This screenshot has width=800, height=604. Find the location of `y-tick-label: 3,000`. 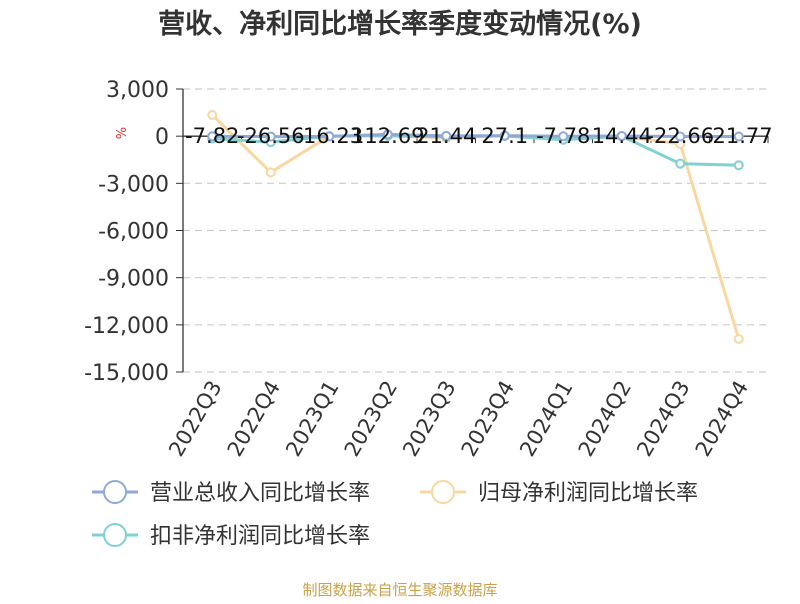

y-tick-label: 3,000 is located at coordinates (137, 90).